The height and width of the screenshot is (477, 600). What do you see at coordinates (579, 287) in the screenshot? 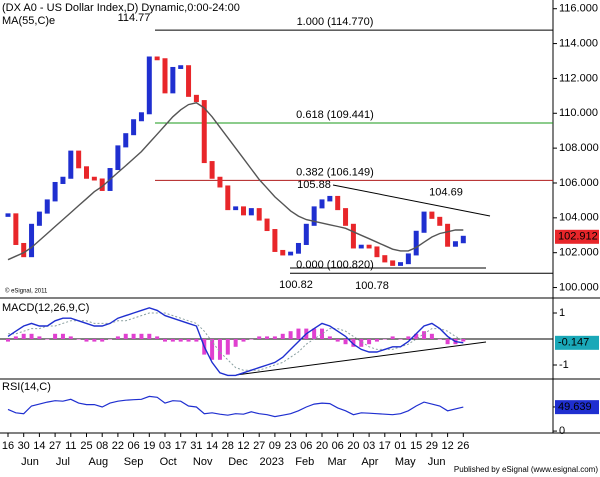
I see `y-tick-label: 100.000` at bounding box center [579, 287].